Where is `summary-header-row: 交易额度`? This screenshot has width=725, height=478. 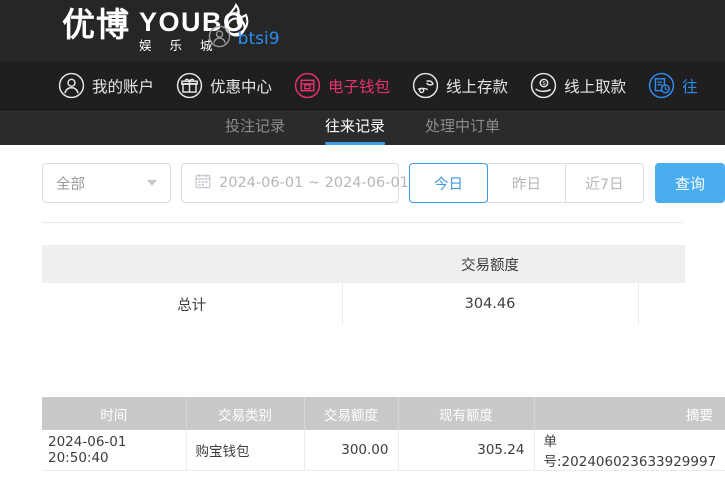 summary-header-row: 交易额度 is located at coordinates (363, 264).